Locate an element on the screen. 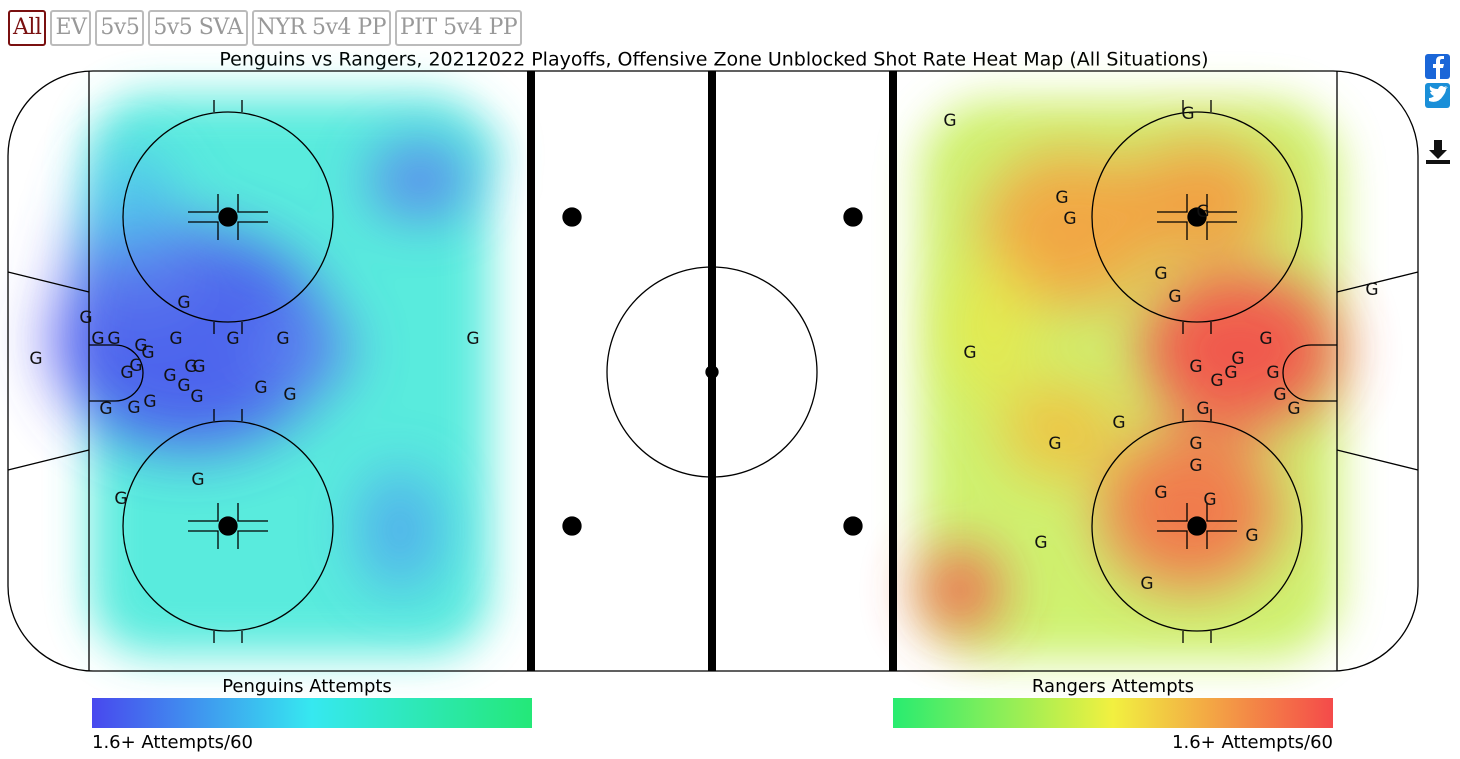  filter-button: NYR 5v4 PP is located at coordinates (321, 28).